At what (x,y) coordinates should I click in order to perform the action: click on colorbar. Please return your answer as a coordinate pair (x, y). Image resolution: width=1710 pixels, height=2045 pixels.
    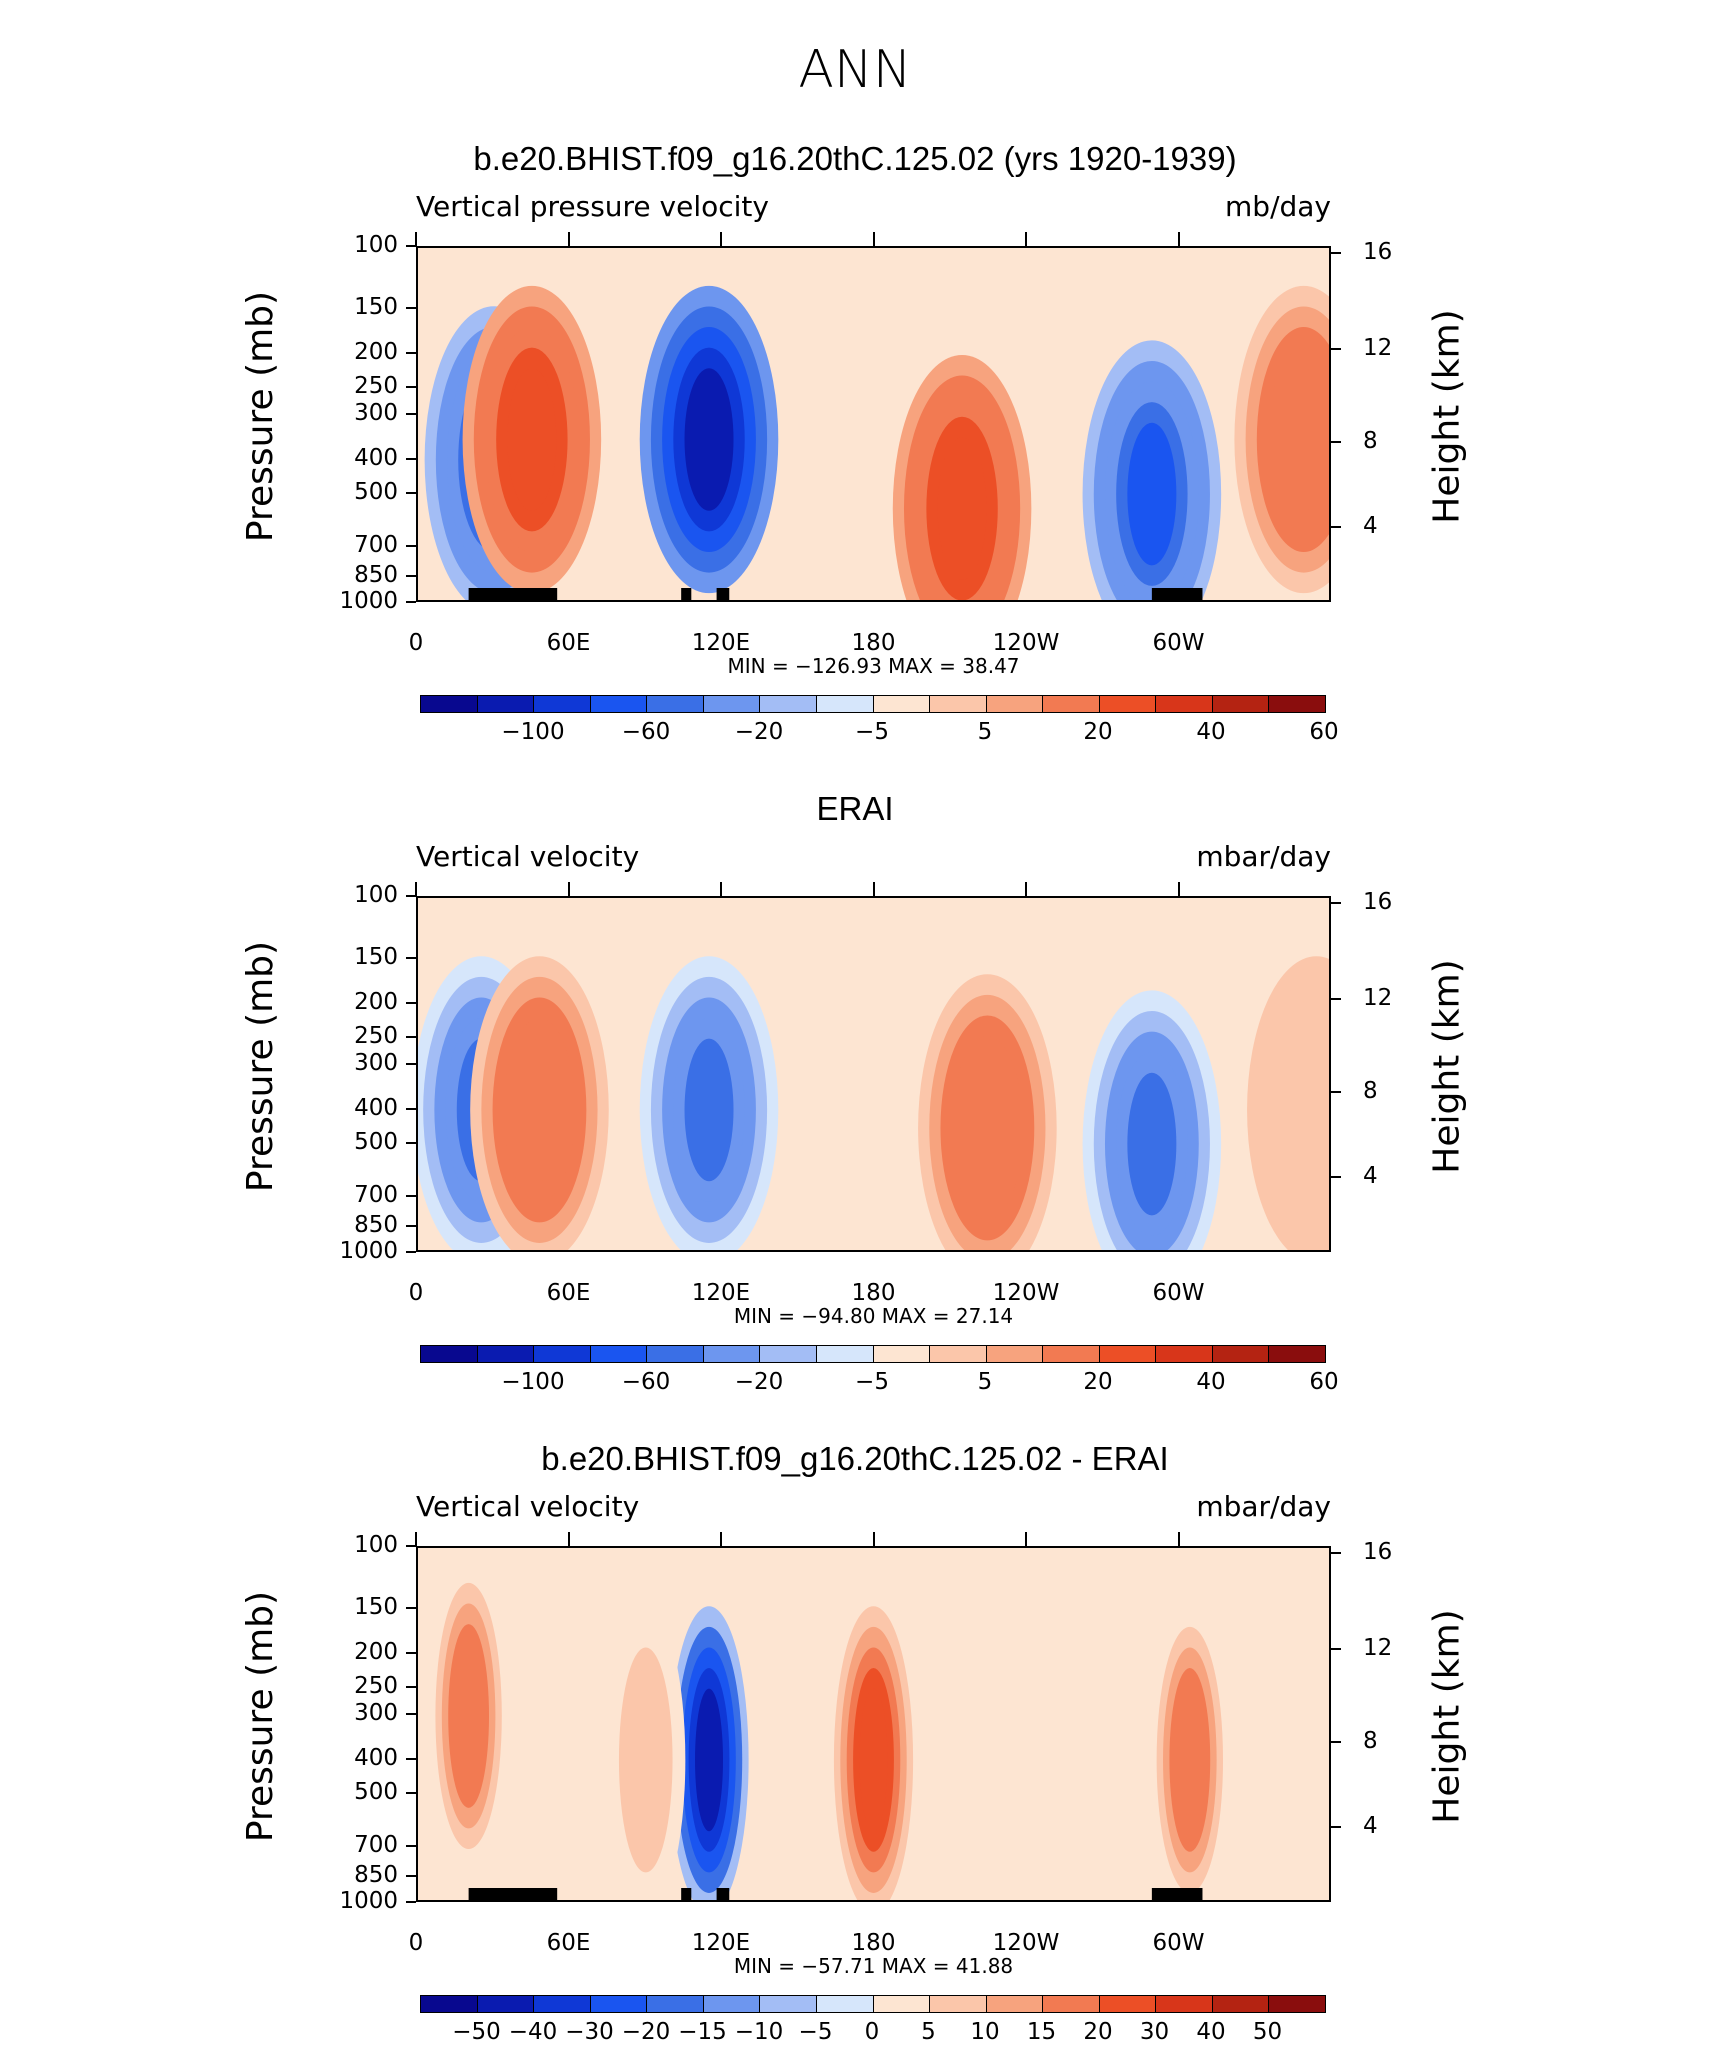
    Looking at the image, I should click on (873, 1354).